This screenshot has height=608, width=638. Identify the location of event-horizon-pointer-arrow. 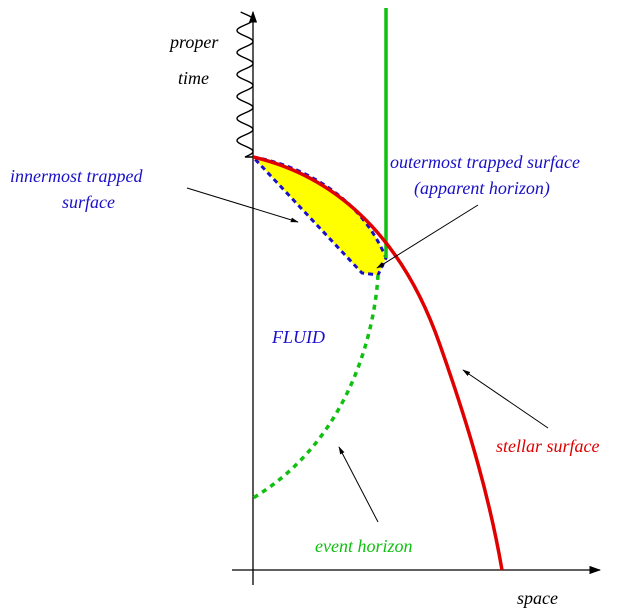
(358, 484).